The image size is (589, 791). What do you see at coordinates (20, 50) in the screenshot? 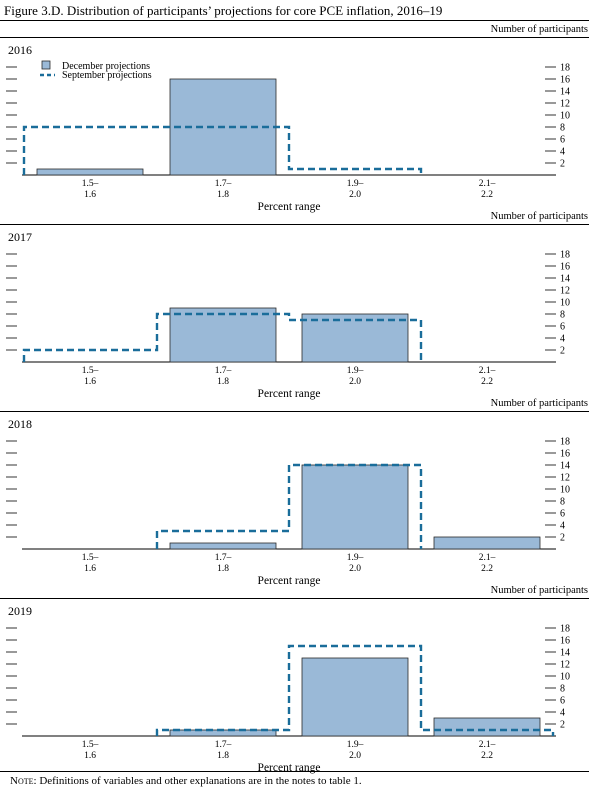
I see `panel-year-title: 2016` at bounding box center [20, 50].